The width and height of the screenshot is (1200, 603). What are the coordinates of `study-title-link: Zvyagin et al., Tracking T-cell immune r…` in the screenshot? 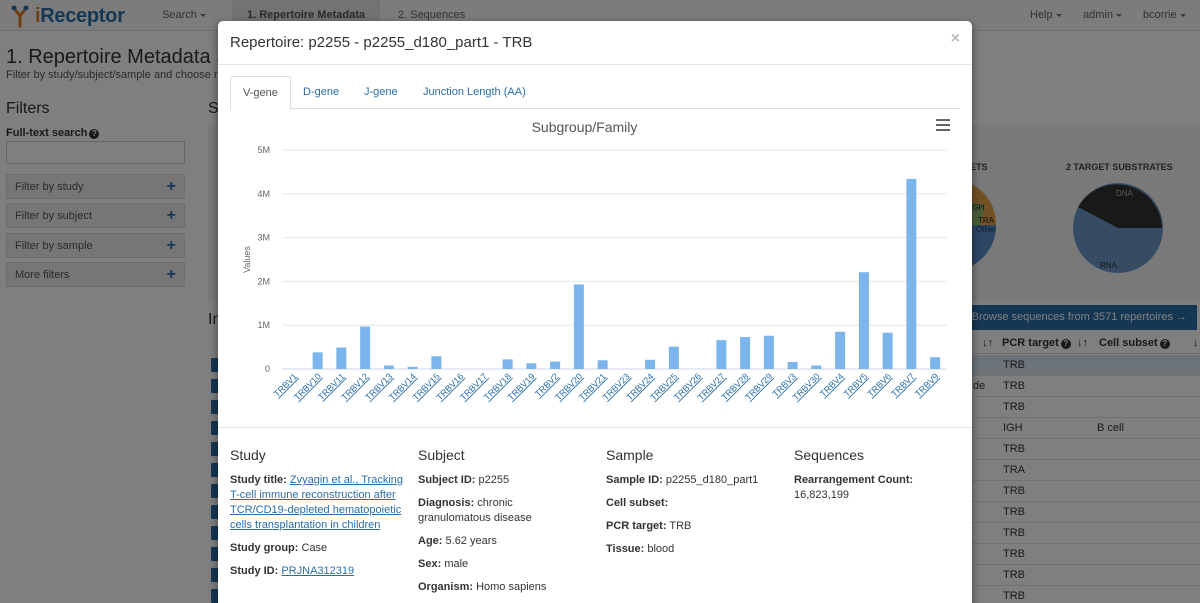 It's located at (317, 502).